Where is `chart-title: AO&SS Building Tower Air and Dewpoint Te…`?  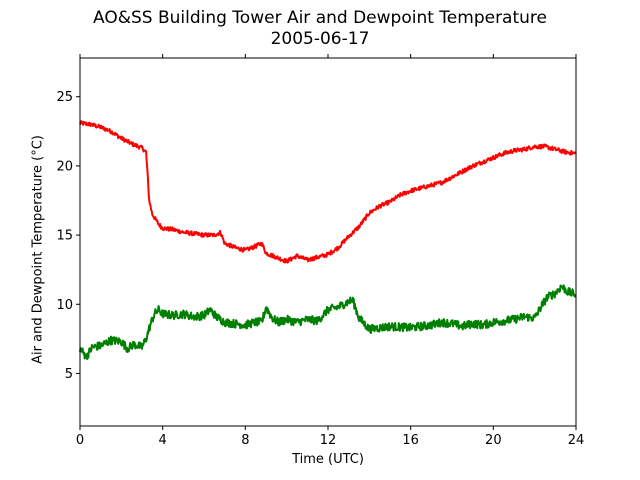
chart-title: AO&SS Building Tower Air and Dewpoint Te… is located at coordinates (319, 18).